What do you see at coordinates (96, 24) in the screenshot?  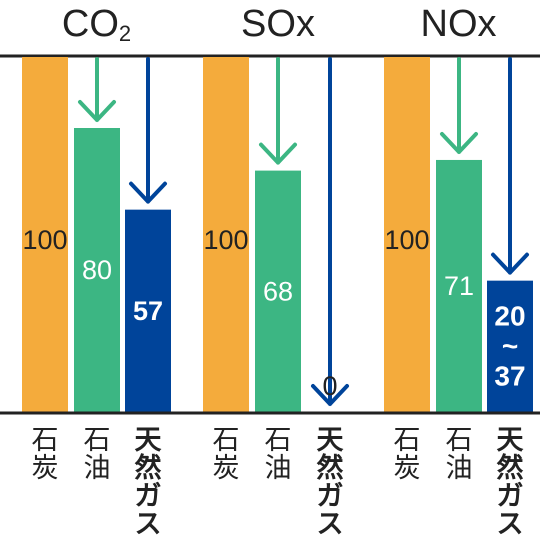 I see `group-title: CO2` at bounding box center [96, 24].